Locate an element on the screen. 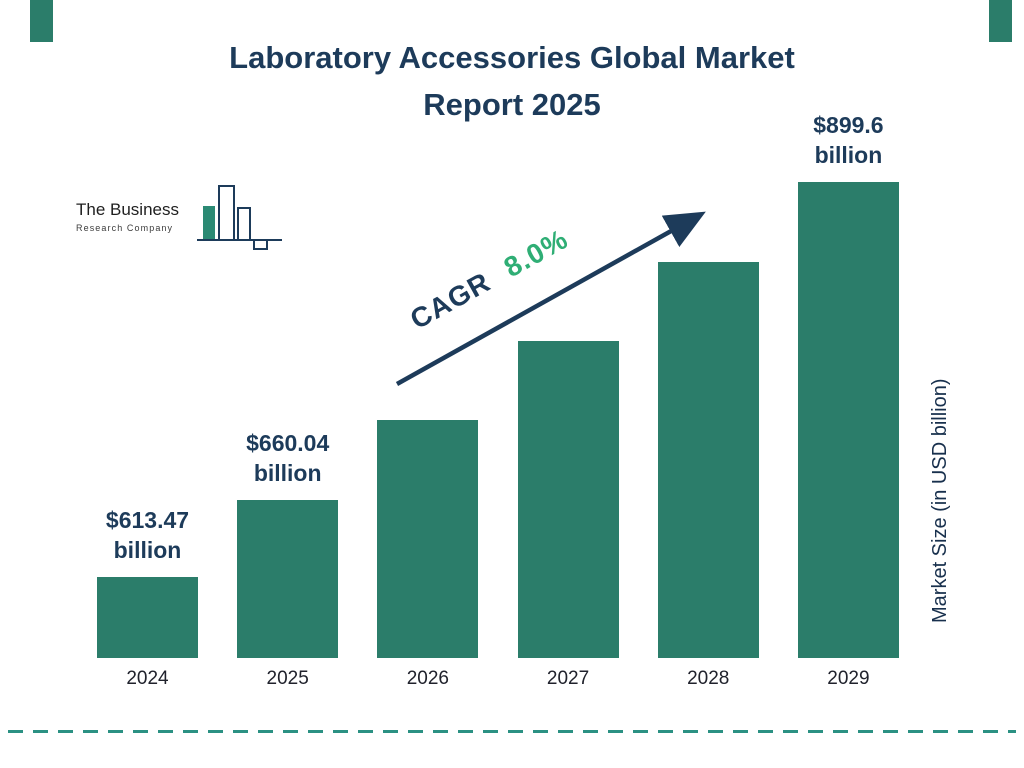 The image size is (1024, 768). x-axis-label-2026: 2026 is located at coordinates (428, 678).